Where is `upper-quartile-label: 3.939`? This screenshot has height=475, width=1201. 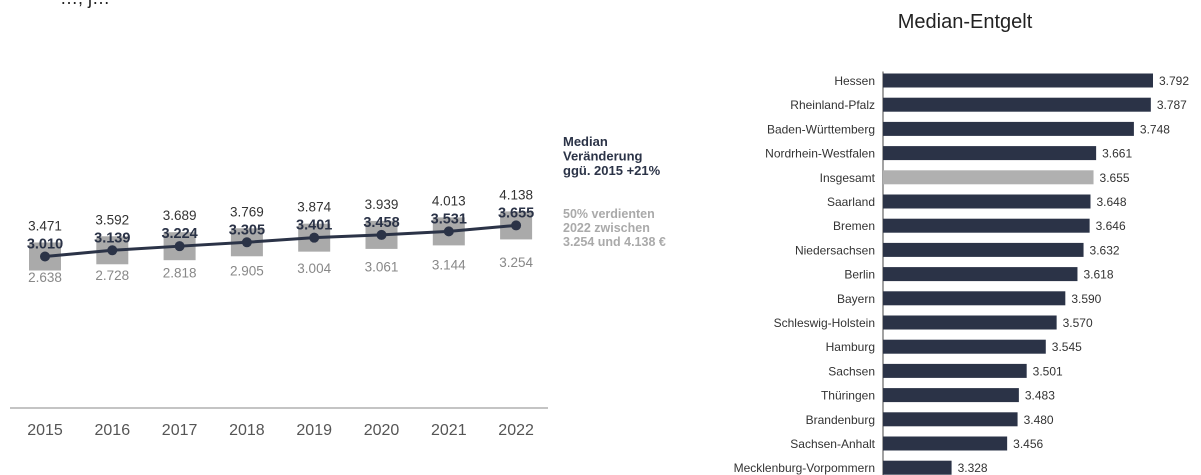 upper-quartile-label: 3.939 is located at coordinates (382, 204).